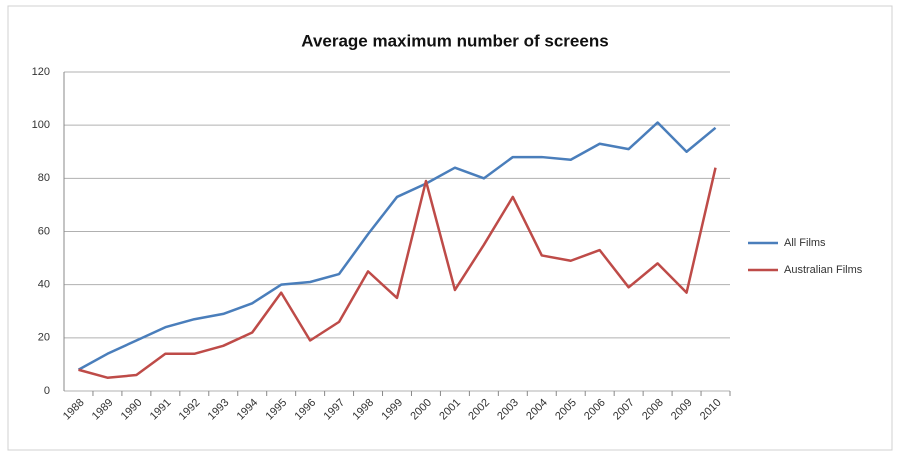 The width and height of the screenshot is (899, 455). I want to click on legend-label: All Films, so click(805, 243).